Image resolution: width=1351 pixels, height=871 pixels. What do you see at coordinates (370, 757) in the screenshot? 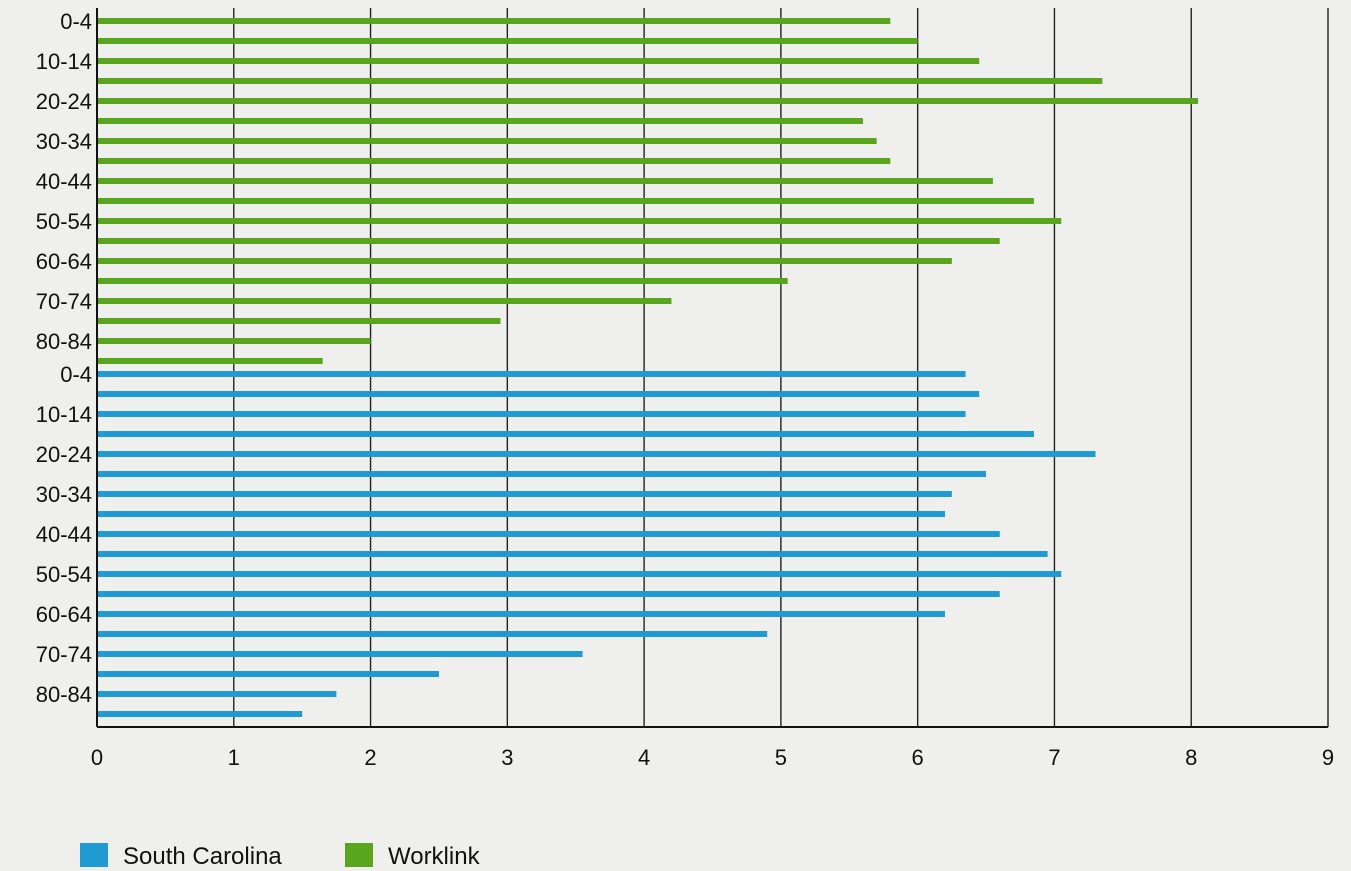
I see `x-tick-label: 2` at bounding box center [370, 757].